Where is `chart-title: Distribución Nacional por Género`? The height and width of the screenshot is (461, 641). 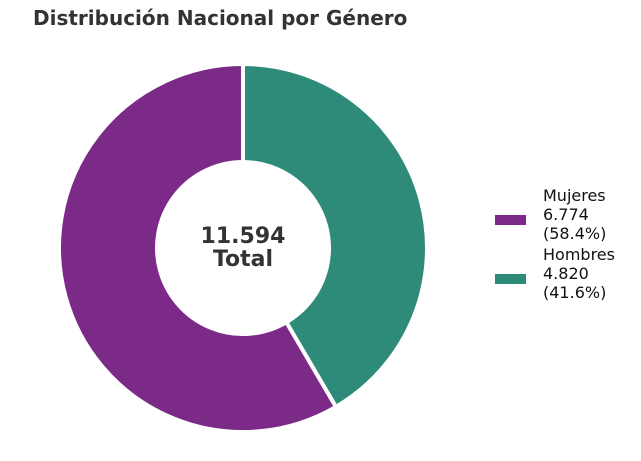 chart-title: Distribución Nacional por Género is located at coordinates (220, 18).